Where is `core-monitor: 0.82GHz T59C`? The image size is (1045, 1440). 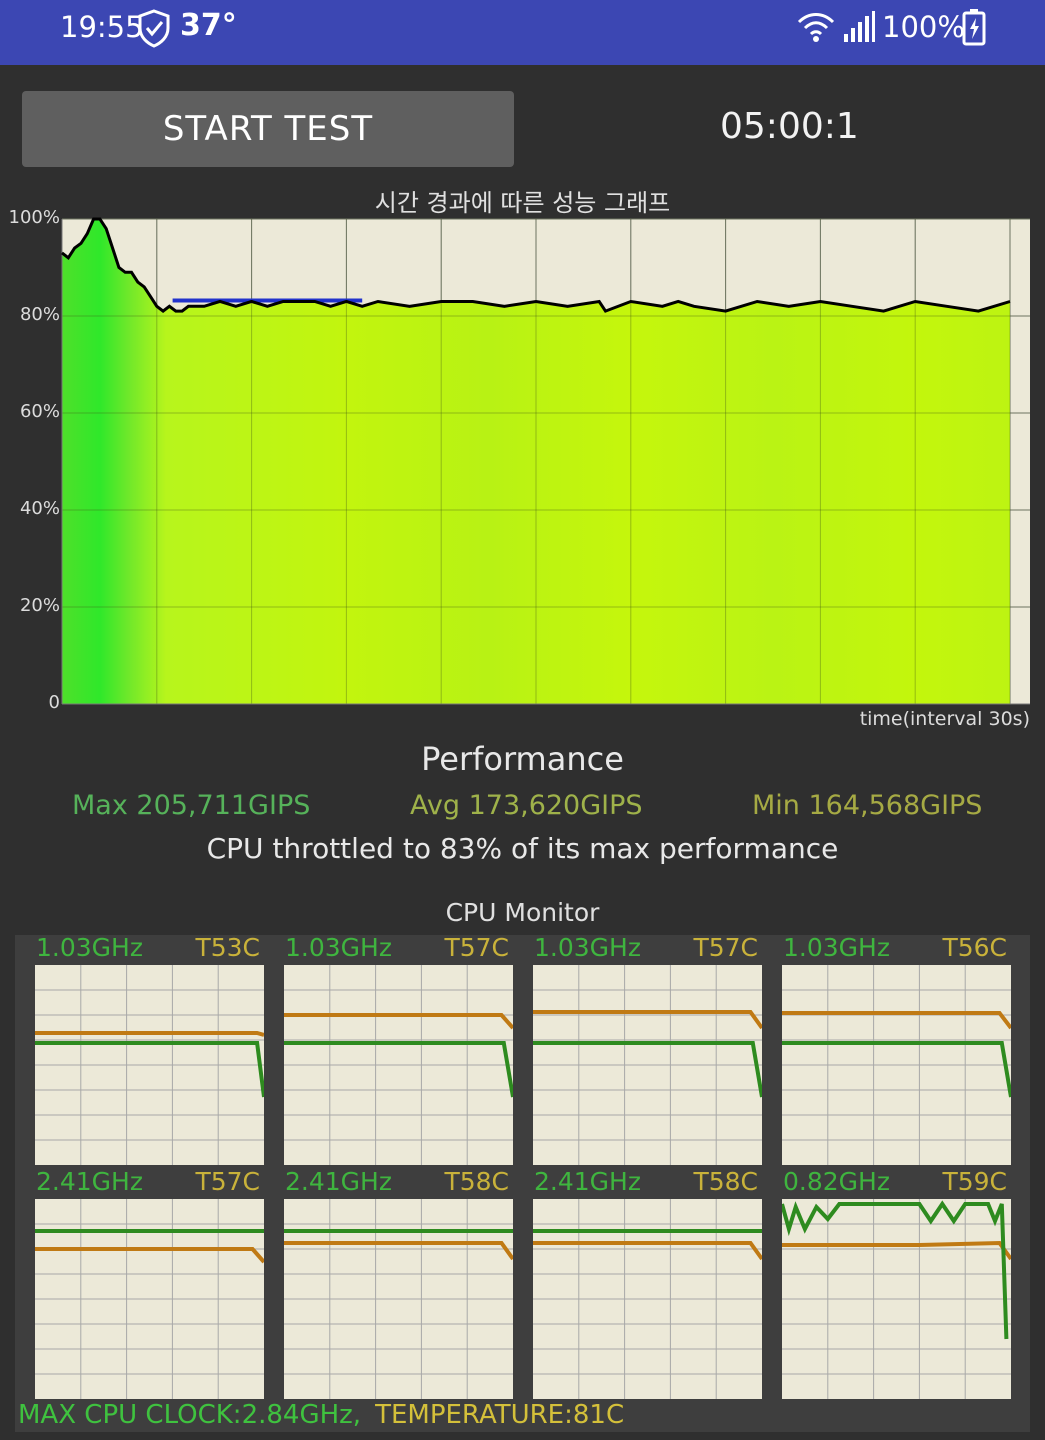 core-monitor: 0.82GHz T59C is located at coordinates (897, 1283).